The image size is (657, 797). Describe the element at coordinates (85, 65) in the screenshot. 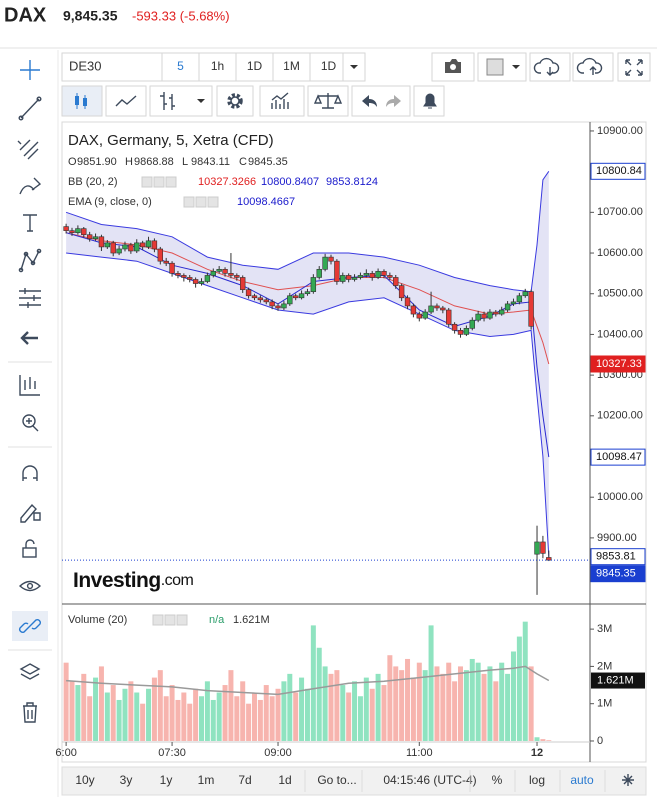

I see `symbol-input-text: DE30` at that location.